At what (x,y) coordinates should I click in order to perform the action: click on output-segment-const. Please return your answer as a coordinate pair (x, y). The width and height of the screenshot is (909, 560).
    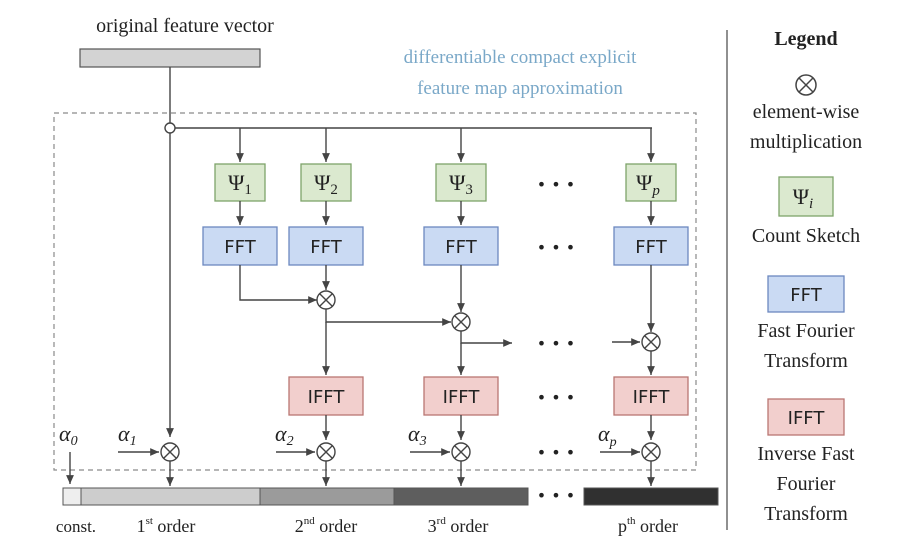
    Looking at the image, I should click on (72, 496).